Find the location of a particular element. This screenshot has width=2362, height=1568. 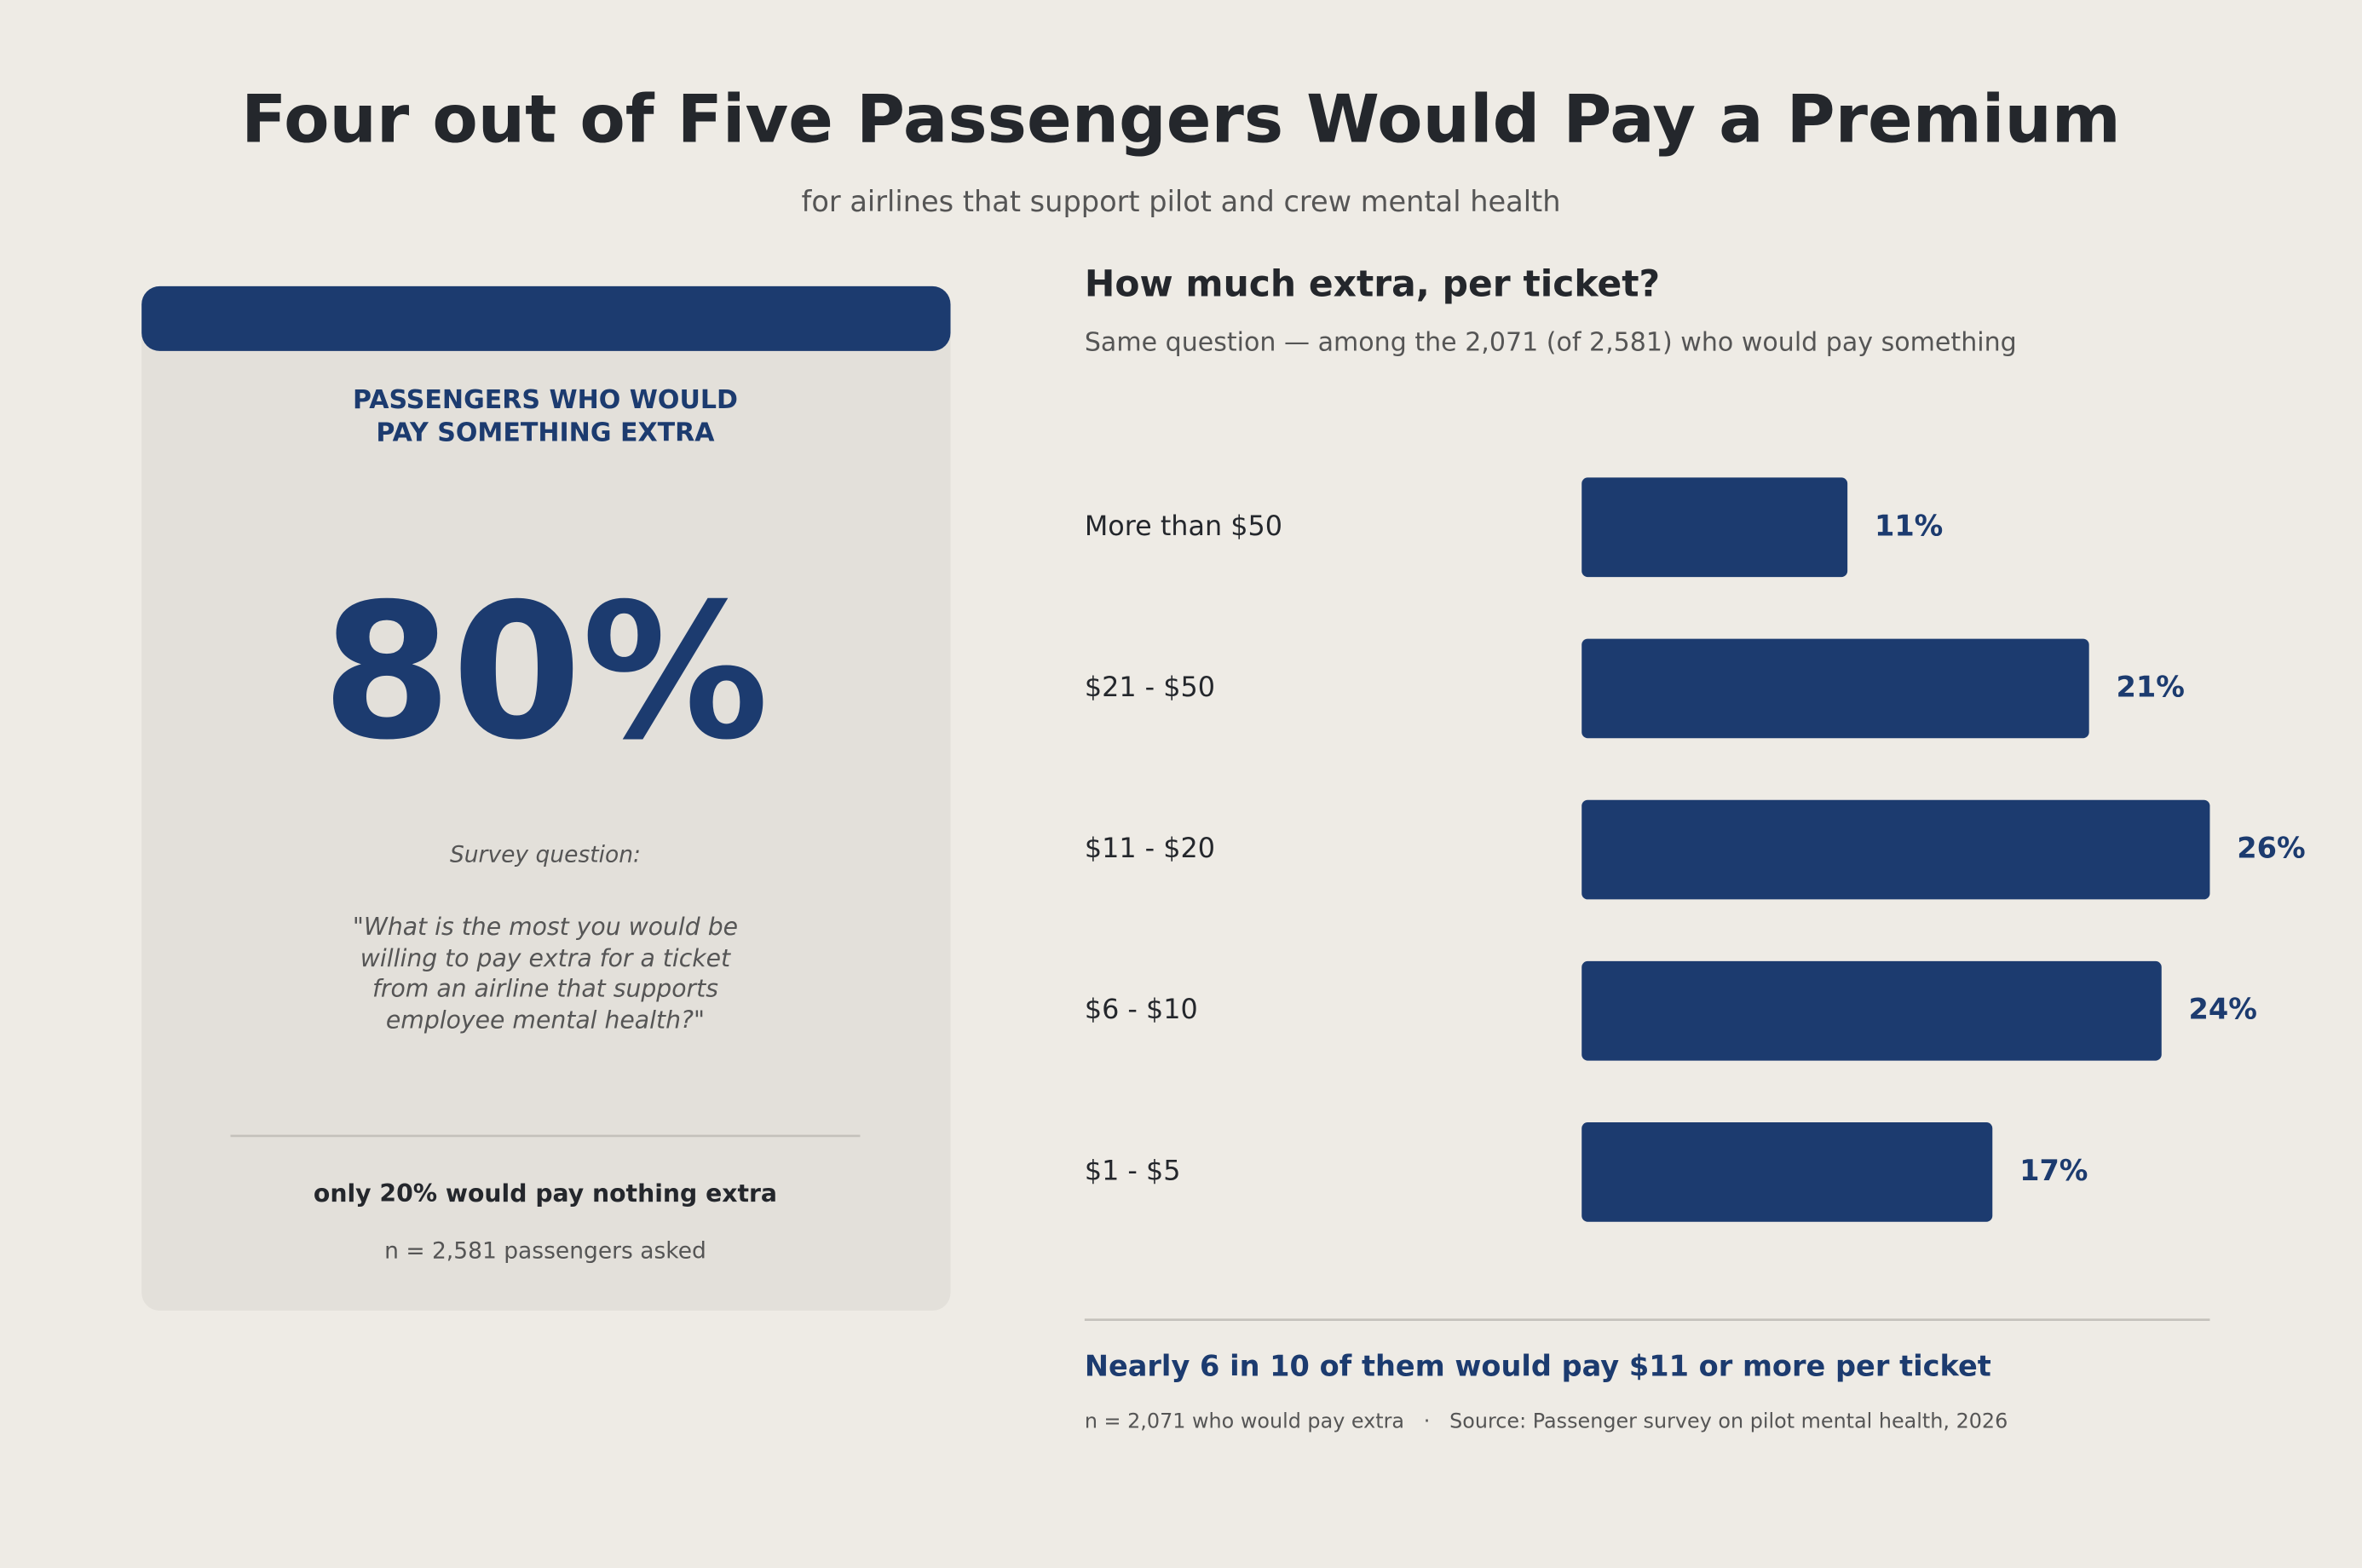

category-label: $1 - $5 is located at coordinates (1133, 1170).